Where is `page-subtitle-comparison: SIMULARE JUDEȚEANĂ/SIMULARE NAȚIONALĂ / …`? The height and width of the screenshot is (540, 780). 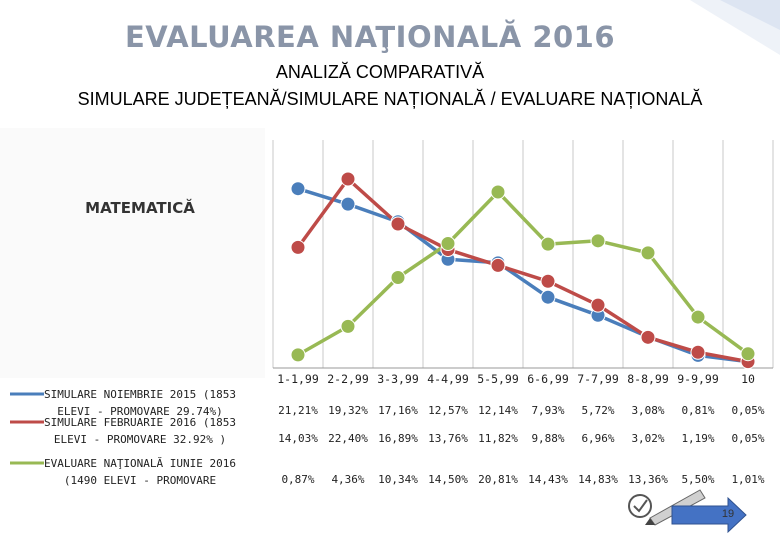
page-subtitle-comparison: SIMULARE JUDEȚEANĂ/SIMULARE NAȚIONALĂ / … is located at coordinates (390, 99).